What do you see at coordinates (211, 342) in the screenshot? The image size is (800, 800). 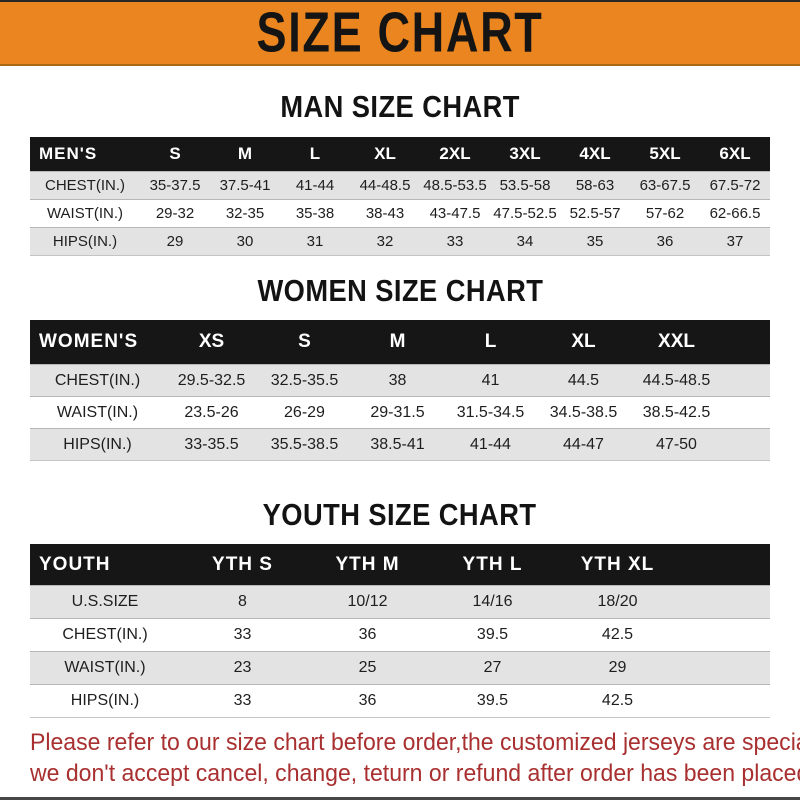 I see `column-header: XS` at bounding box center [211, 342].